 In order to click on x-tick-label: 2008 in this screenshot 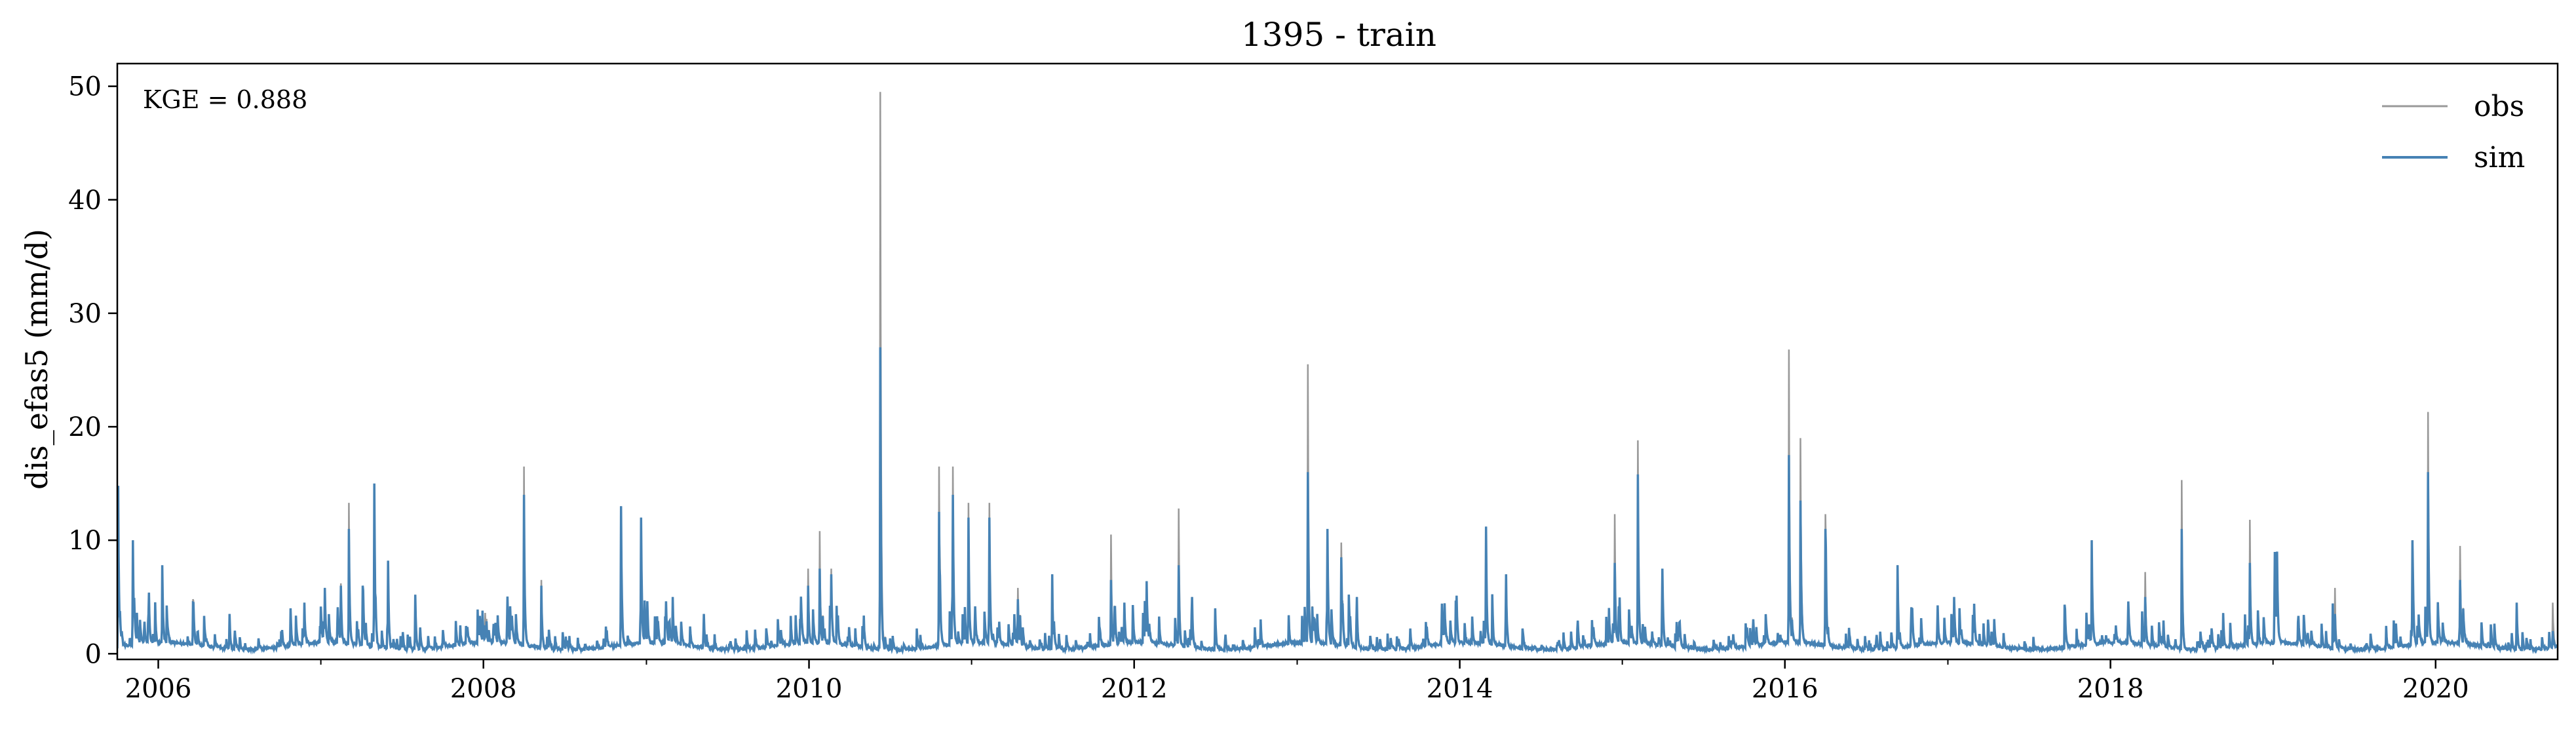, I will do `click(483, 689)`.